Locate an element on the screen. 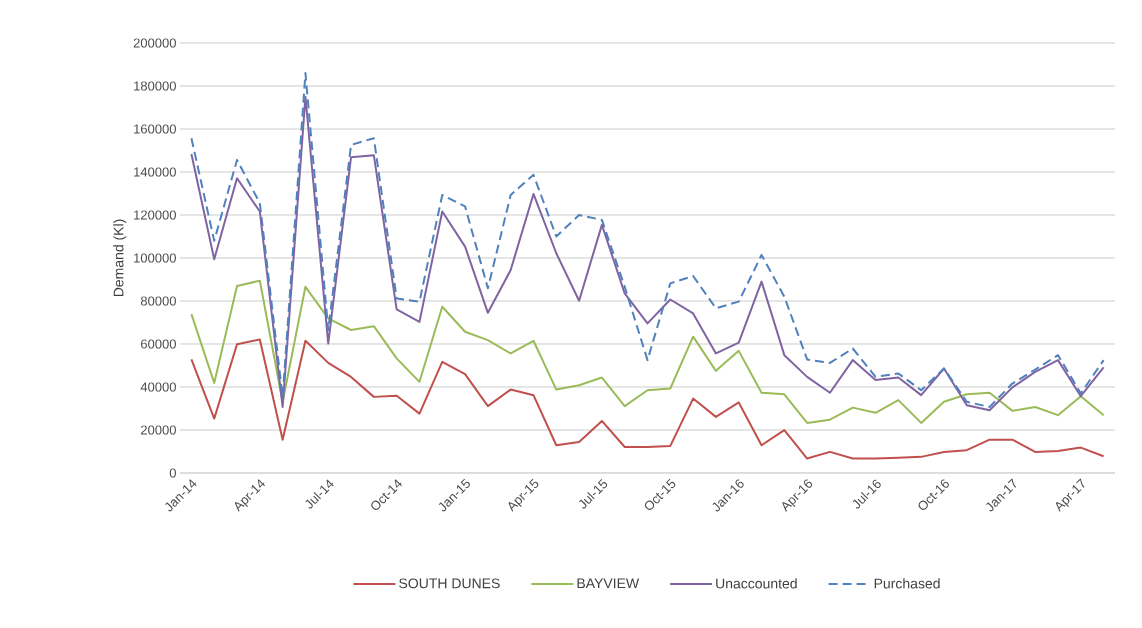  legend-label: Unaccounted is located at coordinates (756, 583).